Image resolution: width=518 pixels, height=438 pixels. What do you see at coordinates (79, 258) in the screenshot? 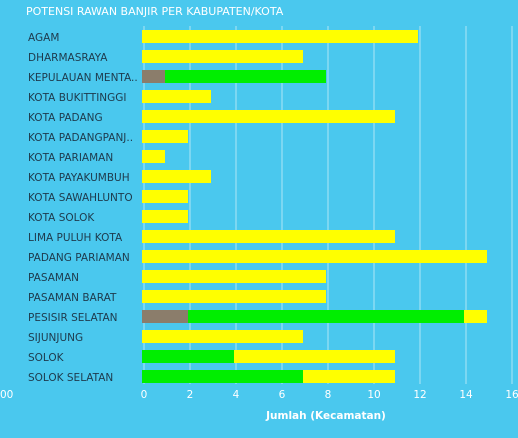
I see `category-label: PADANG PARIAMAN` at bounding box center [79, 258].